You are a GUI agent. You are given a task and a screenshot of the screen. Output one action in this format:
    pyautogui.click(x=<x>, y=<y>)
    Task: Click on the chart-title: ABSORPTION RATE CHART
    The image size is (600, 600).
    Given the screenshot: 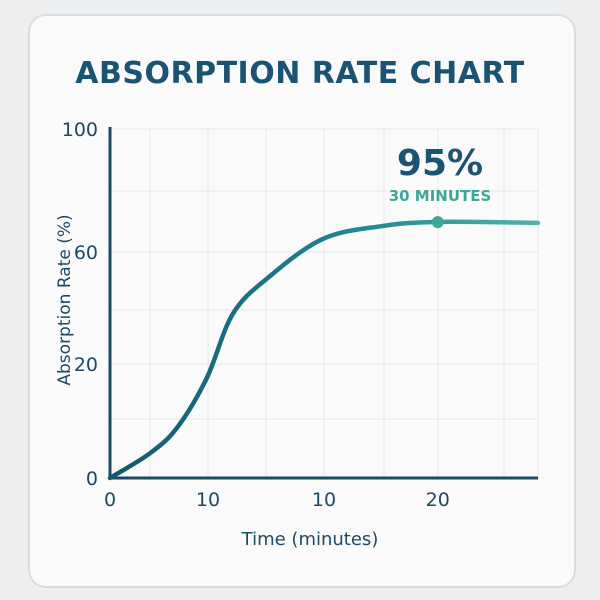 What is the action you would take?
    pyautogui.click(x=300, y=73)
    